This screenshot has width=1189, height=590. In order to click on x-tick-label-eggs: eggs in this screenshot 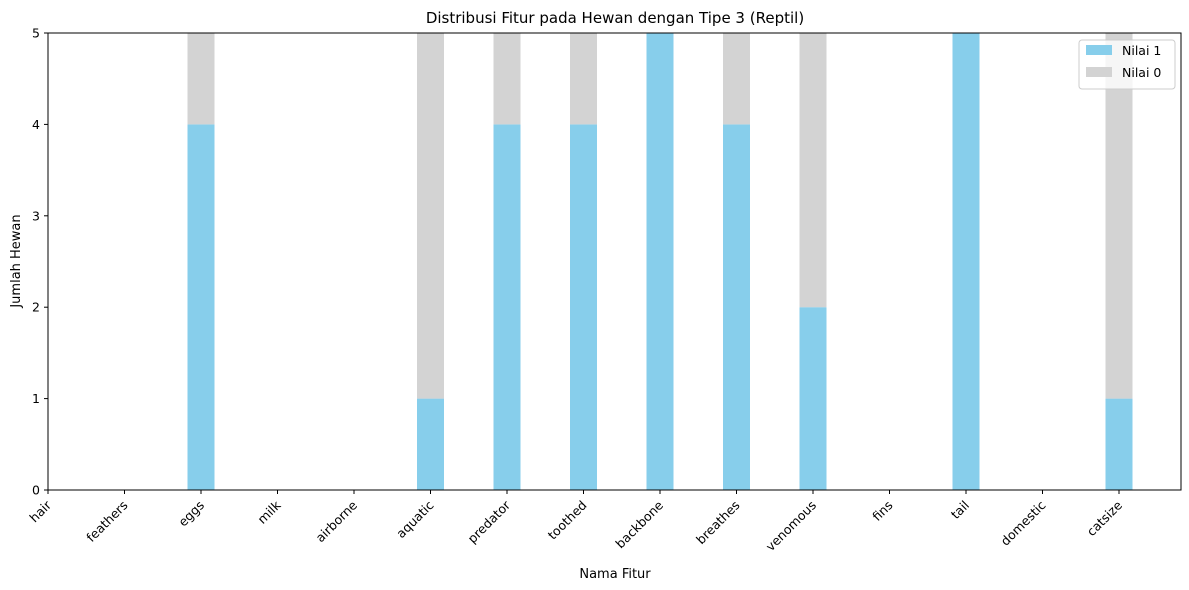, I will do `click(191, 514)`.